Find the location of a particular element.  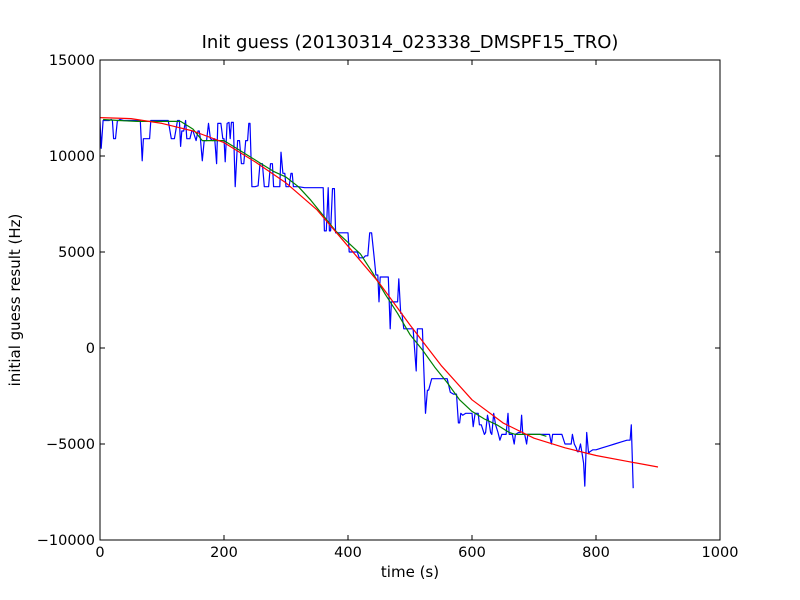

y-tick-label: 5000 is located at coordinates (76, 253).